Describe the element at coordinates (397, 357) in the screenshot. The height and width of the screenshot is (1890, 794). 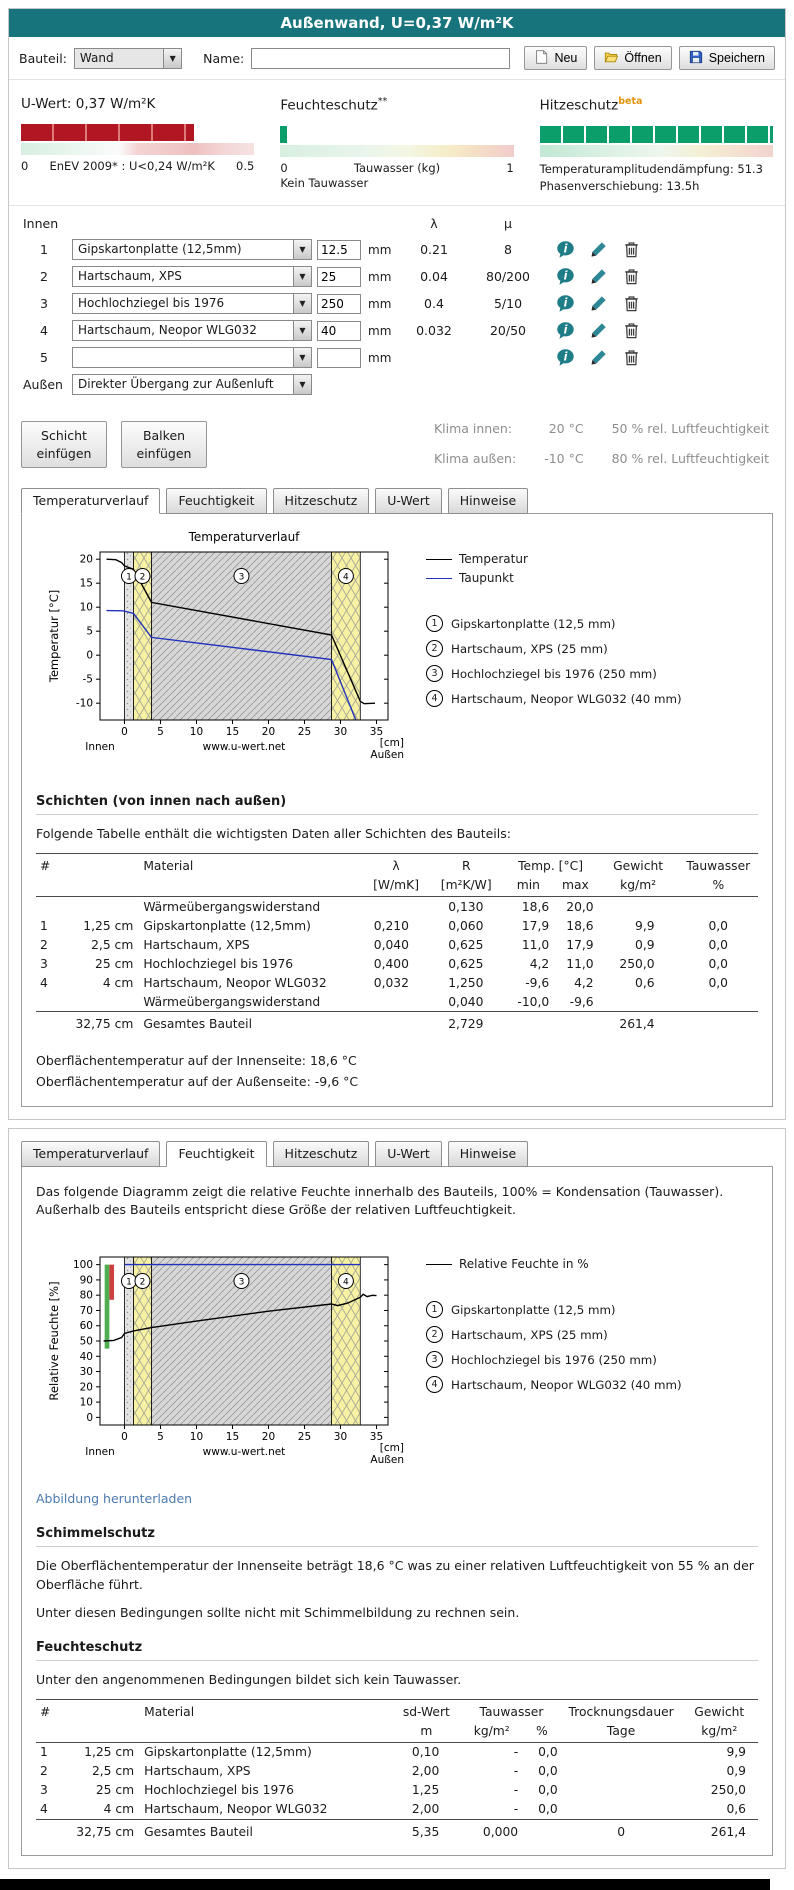
I see `layer-row: 5 ▼ mm i` at that location.